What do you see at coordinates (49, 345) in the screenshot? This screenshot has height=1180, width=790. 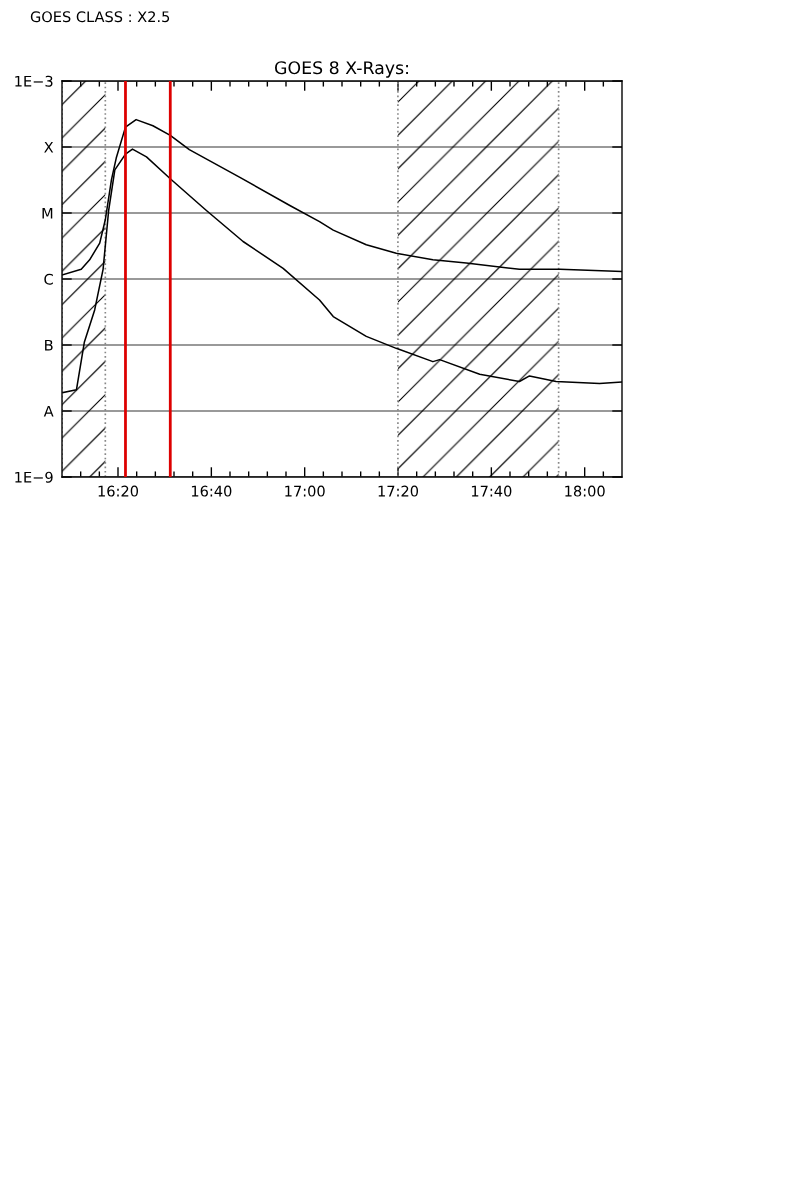 I see `y-tick-label: B` at bounding box center [49, 345].